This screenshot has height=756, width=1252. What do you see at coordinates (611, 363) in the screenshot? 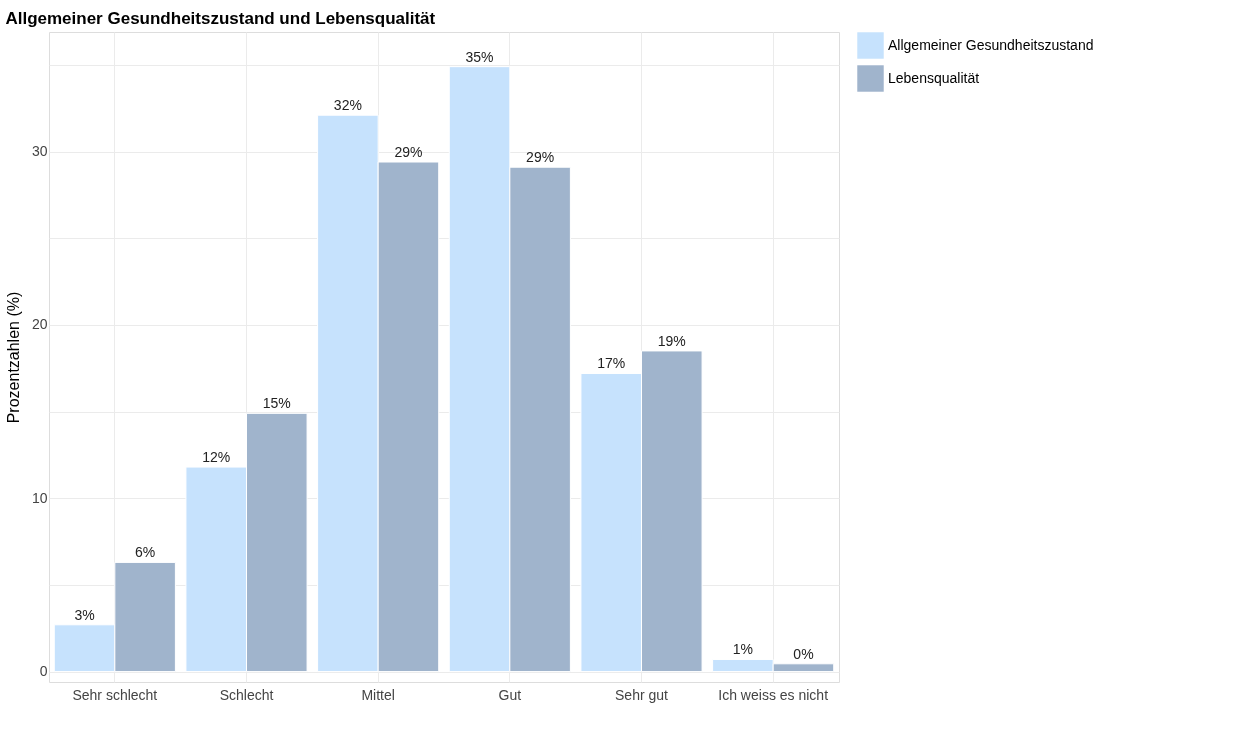
I see `data-label: 17%` at bounding box center [611, 363].